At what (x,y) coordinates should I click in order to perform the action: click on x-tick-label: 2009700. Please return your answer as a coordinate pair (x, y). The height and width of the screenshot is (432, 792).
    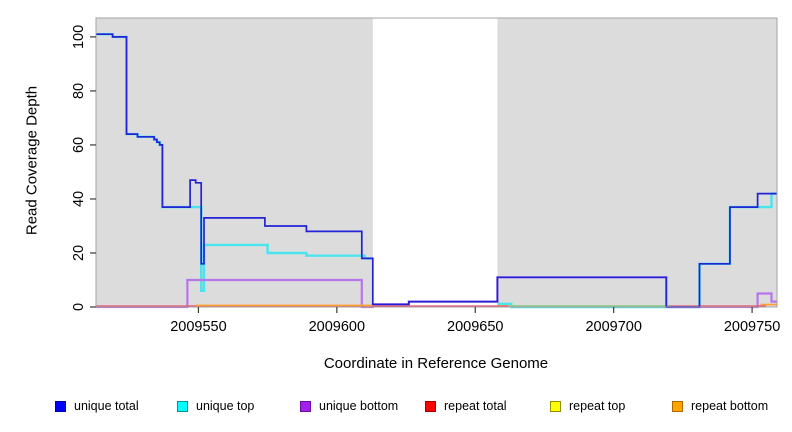
    Looking at the image, I should click on (613, 327).